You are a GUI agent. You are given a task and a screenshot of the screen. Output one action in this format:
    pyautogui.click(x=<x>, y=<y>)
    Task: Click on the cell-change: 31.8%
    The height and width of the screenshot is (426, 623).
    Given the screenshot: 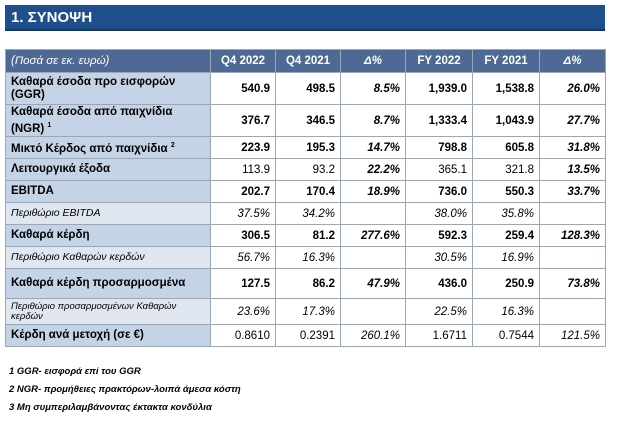 What is the action you would take?
    pyautogui.click(x=572, y=147)
    